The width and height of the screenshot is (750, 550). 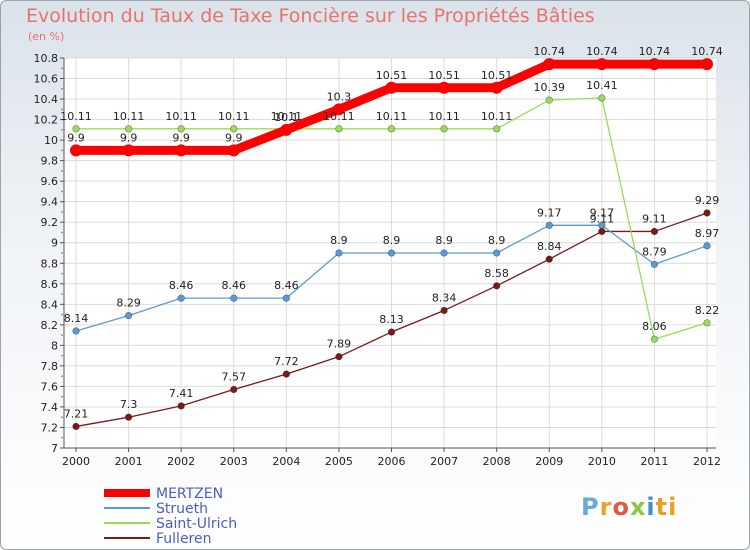 I want to click on proxiti-logo: Proxiti, so click(x=629, y=507).